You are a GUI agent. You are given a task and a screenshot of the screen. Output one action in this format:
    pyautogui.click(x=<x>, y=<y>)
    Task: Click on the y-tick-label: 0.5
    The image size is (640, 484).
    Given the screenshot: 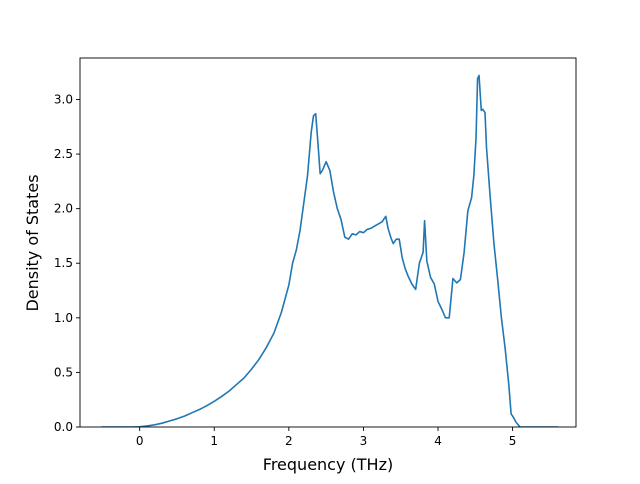 What is the action you would take?
    pyautogui.click(x=63, y=372)
    